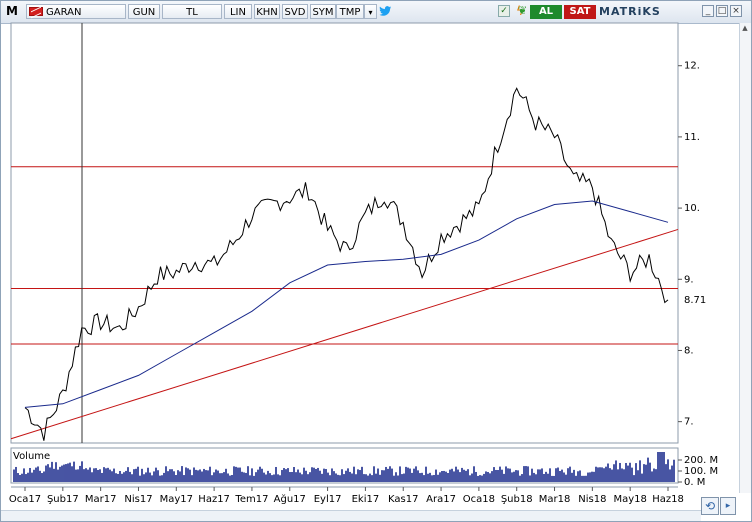  Describe the element at coordinates (520, 11) in the screenshot. I see `bolt-icon: ϟ` at that location.